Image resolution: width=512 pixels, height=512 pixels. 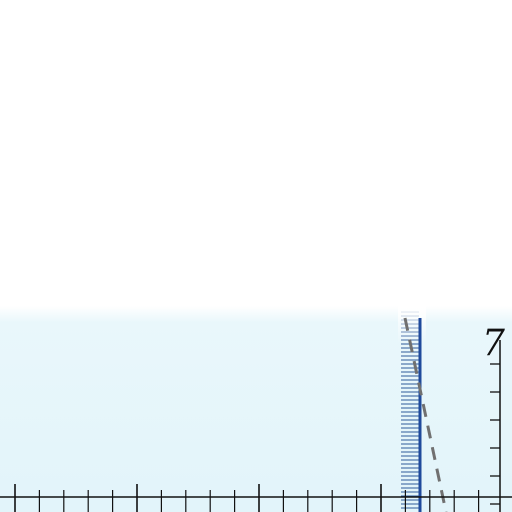 I want to click on dashed-line, so click(x=425, y=414).